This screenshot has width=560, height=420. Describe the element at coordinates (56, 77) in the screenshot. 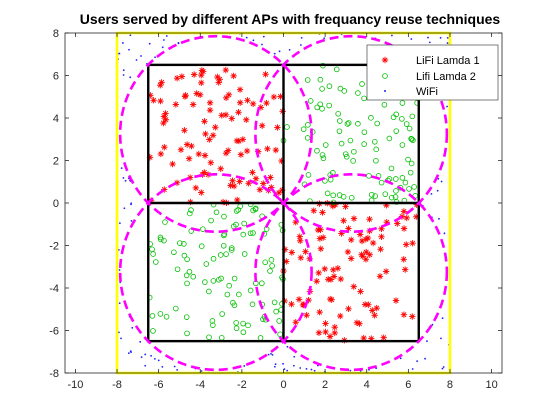

I see `y-tick-label: 6` at that location.